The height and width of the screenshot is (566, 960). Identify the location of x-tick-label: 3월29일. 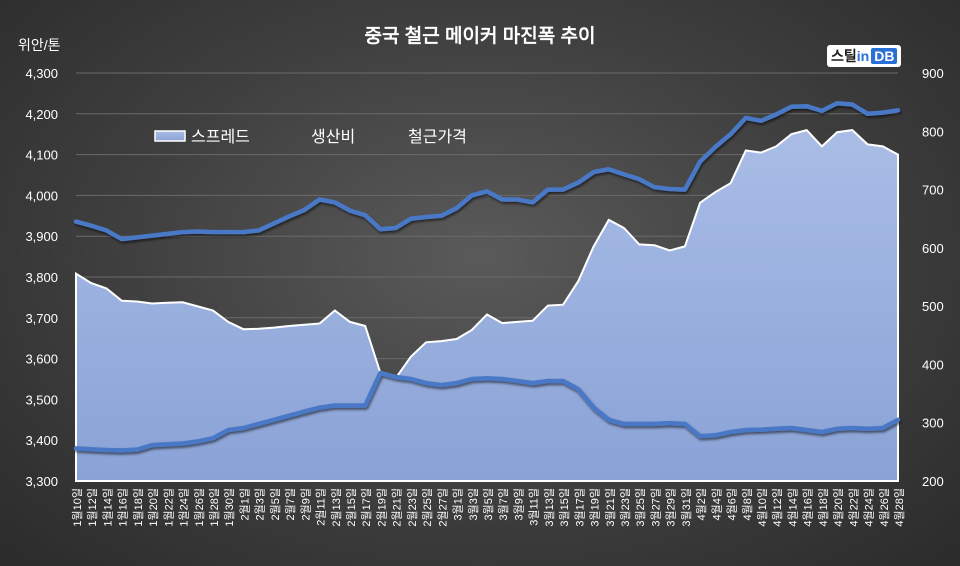
(671, 507).